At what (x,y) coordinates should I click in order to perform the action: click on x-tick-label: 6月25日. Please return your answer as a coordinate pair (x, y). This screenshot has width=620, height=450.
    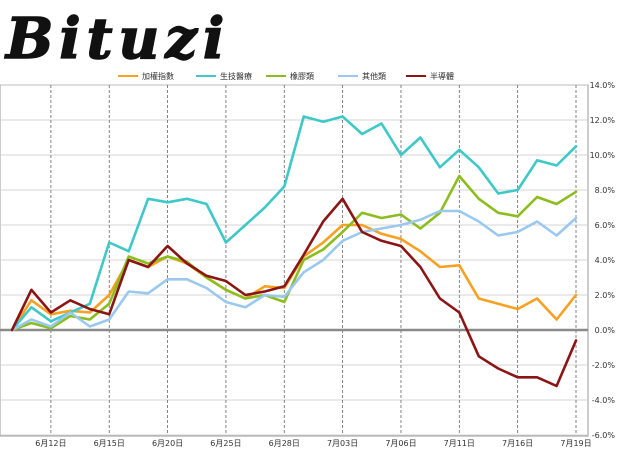
    Looking at the image, I should click on (225, 443).